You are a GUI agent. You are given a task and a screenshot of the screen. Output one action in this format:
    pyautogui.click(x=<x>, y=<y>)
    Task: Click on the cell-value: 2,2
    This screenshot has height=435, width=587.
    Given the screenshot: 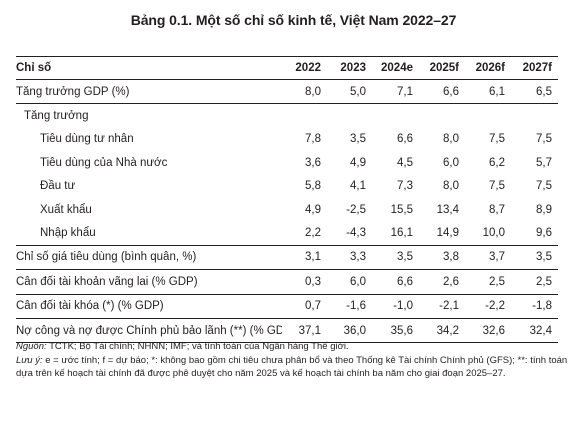 What is the action you would take?
    pyautogui.click(x=313, y=233)
    